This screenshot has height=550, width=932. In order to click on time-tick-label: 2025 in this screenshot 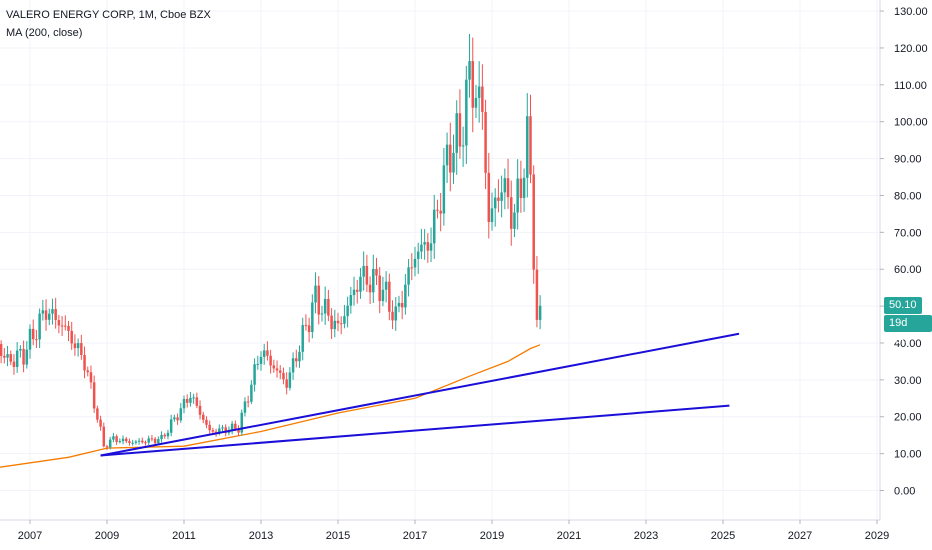, I will do `click(723, 536)`.